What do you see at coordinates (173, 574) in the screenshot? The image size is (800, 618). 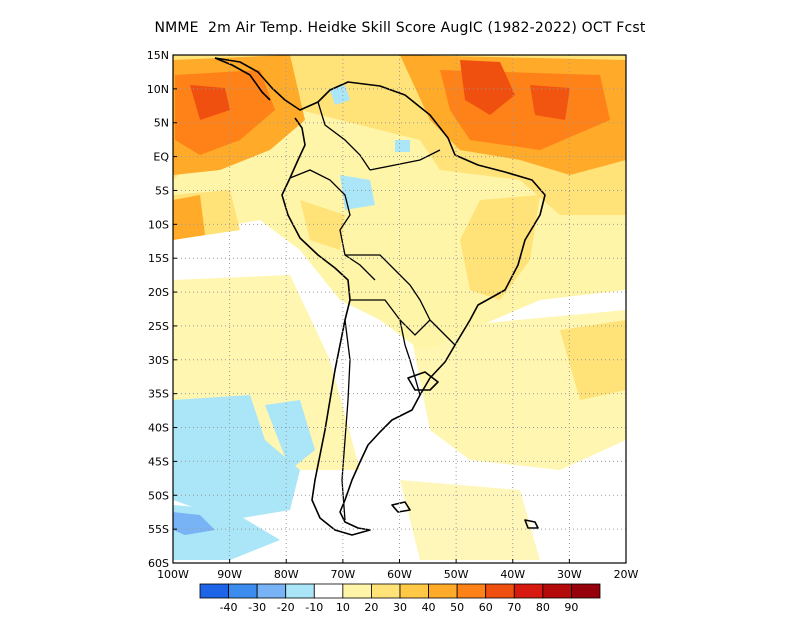 I see `lon-tick-label: 100W` at bounding box center [173, 574].